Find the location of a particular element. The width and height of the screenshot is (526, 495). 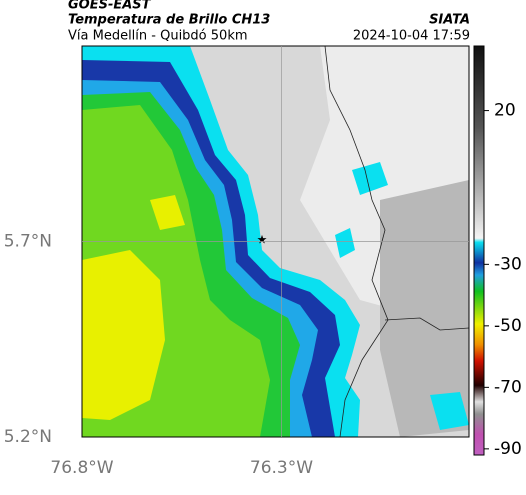

colorbar-tick-label: -50 is located at coordinates (508, 326).